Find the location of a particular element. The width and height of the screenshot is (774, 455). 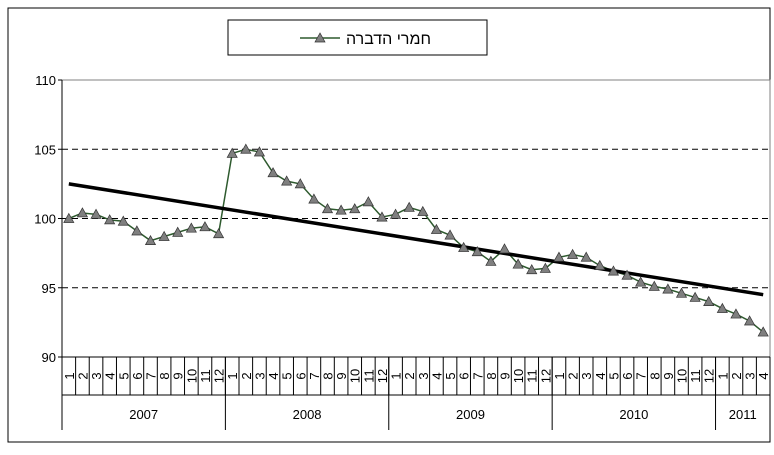

year-label: 2009 is located at coordinates (470, 414).